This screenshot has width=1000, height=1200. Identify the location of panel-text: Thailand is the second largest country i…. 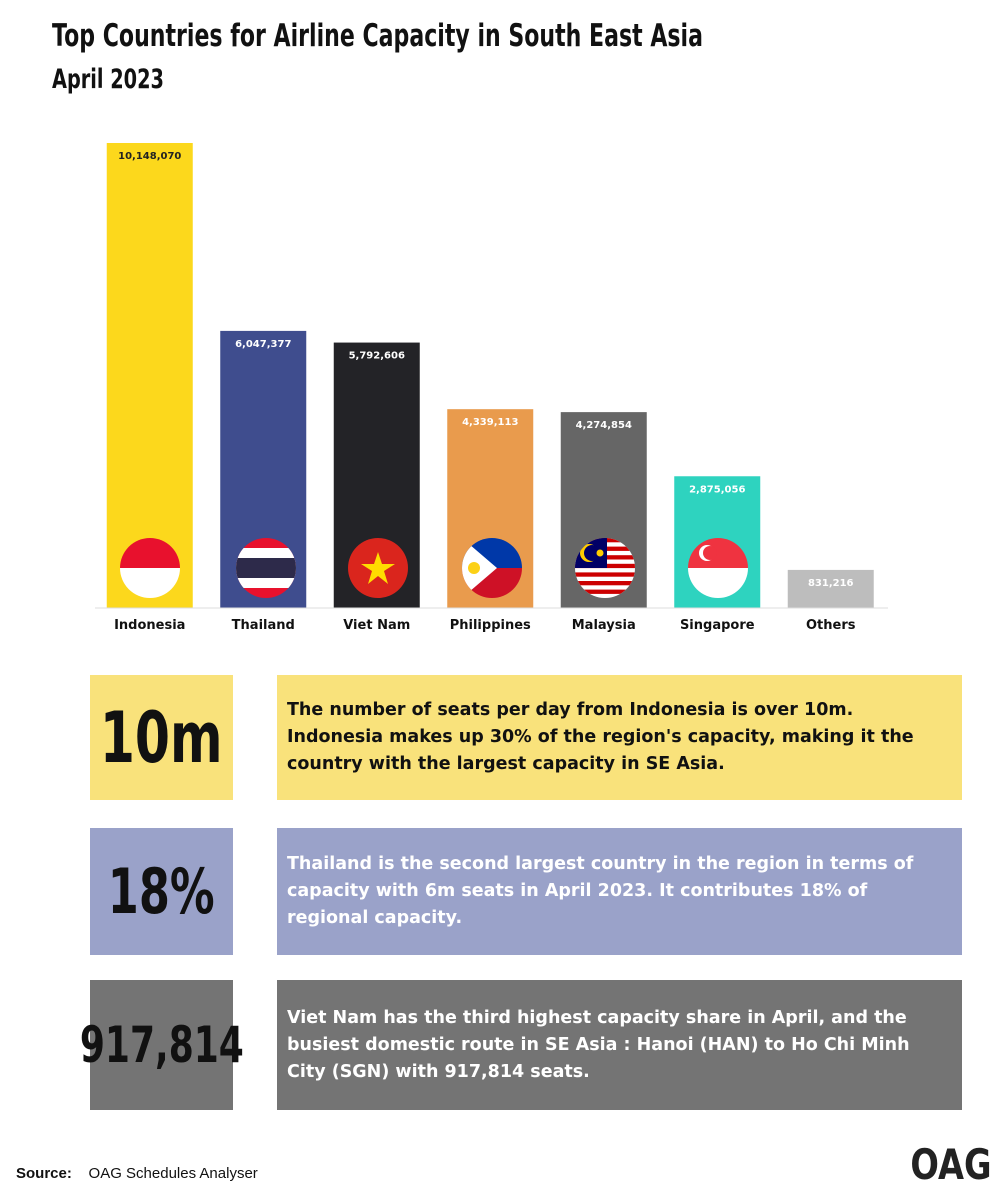
(619, 891).